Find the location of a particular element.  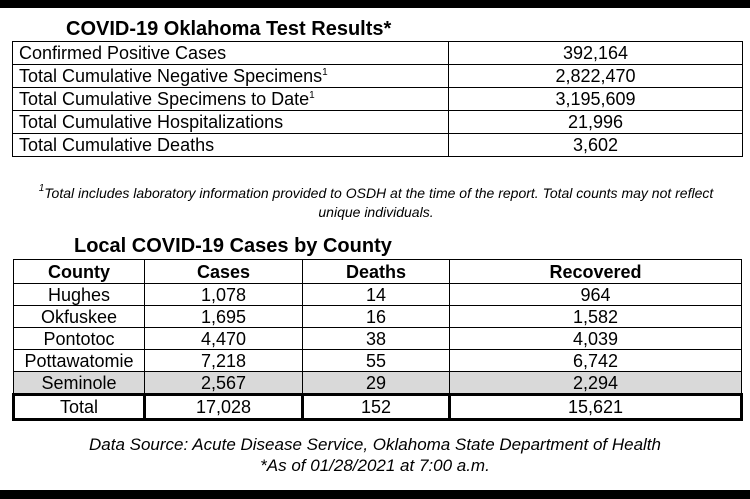

deaths-cell: 55 is located at coordinates (376, 360).